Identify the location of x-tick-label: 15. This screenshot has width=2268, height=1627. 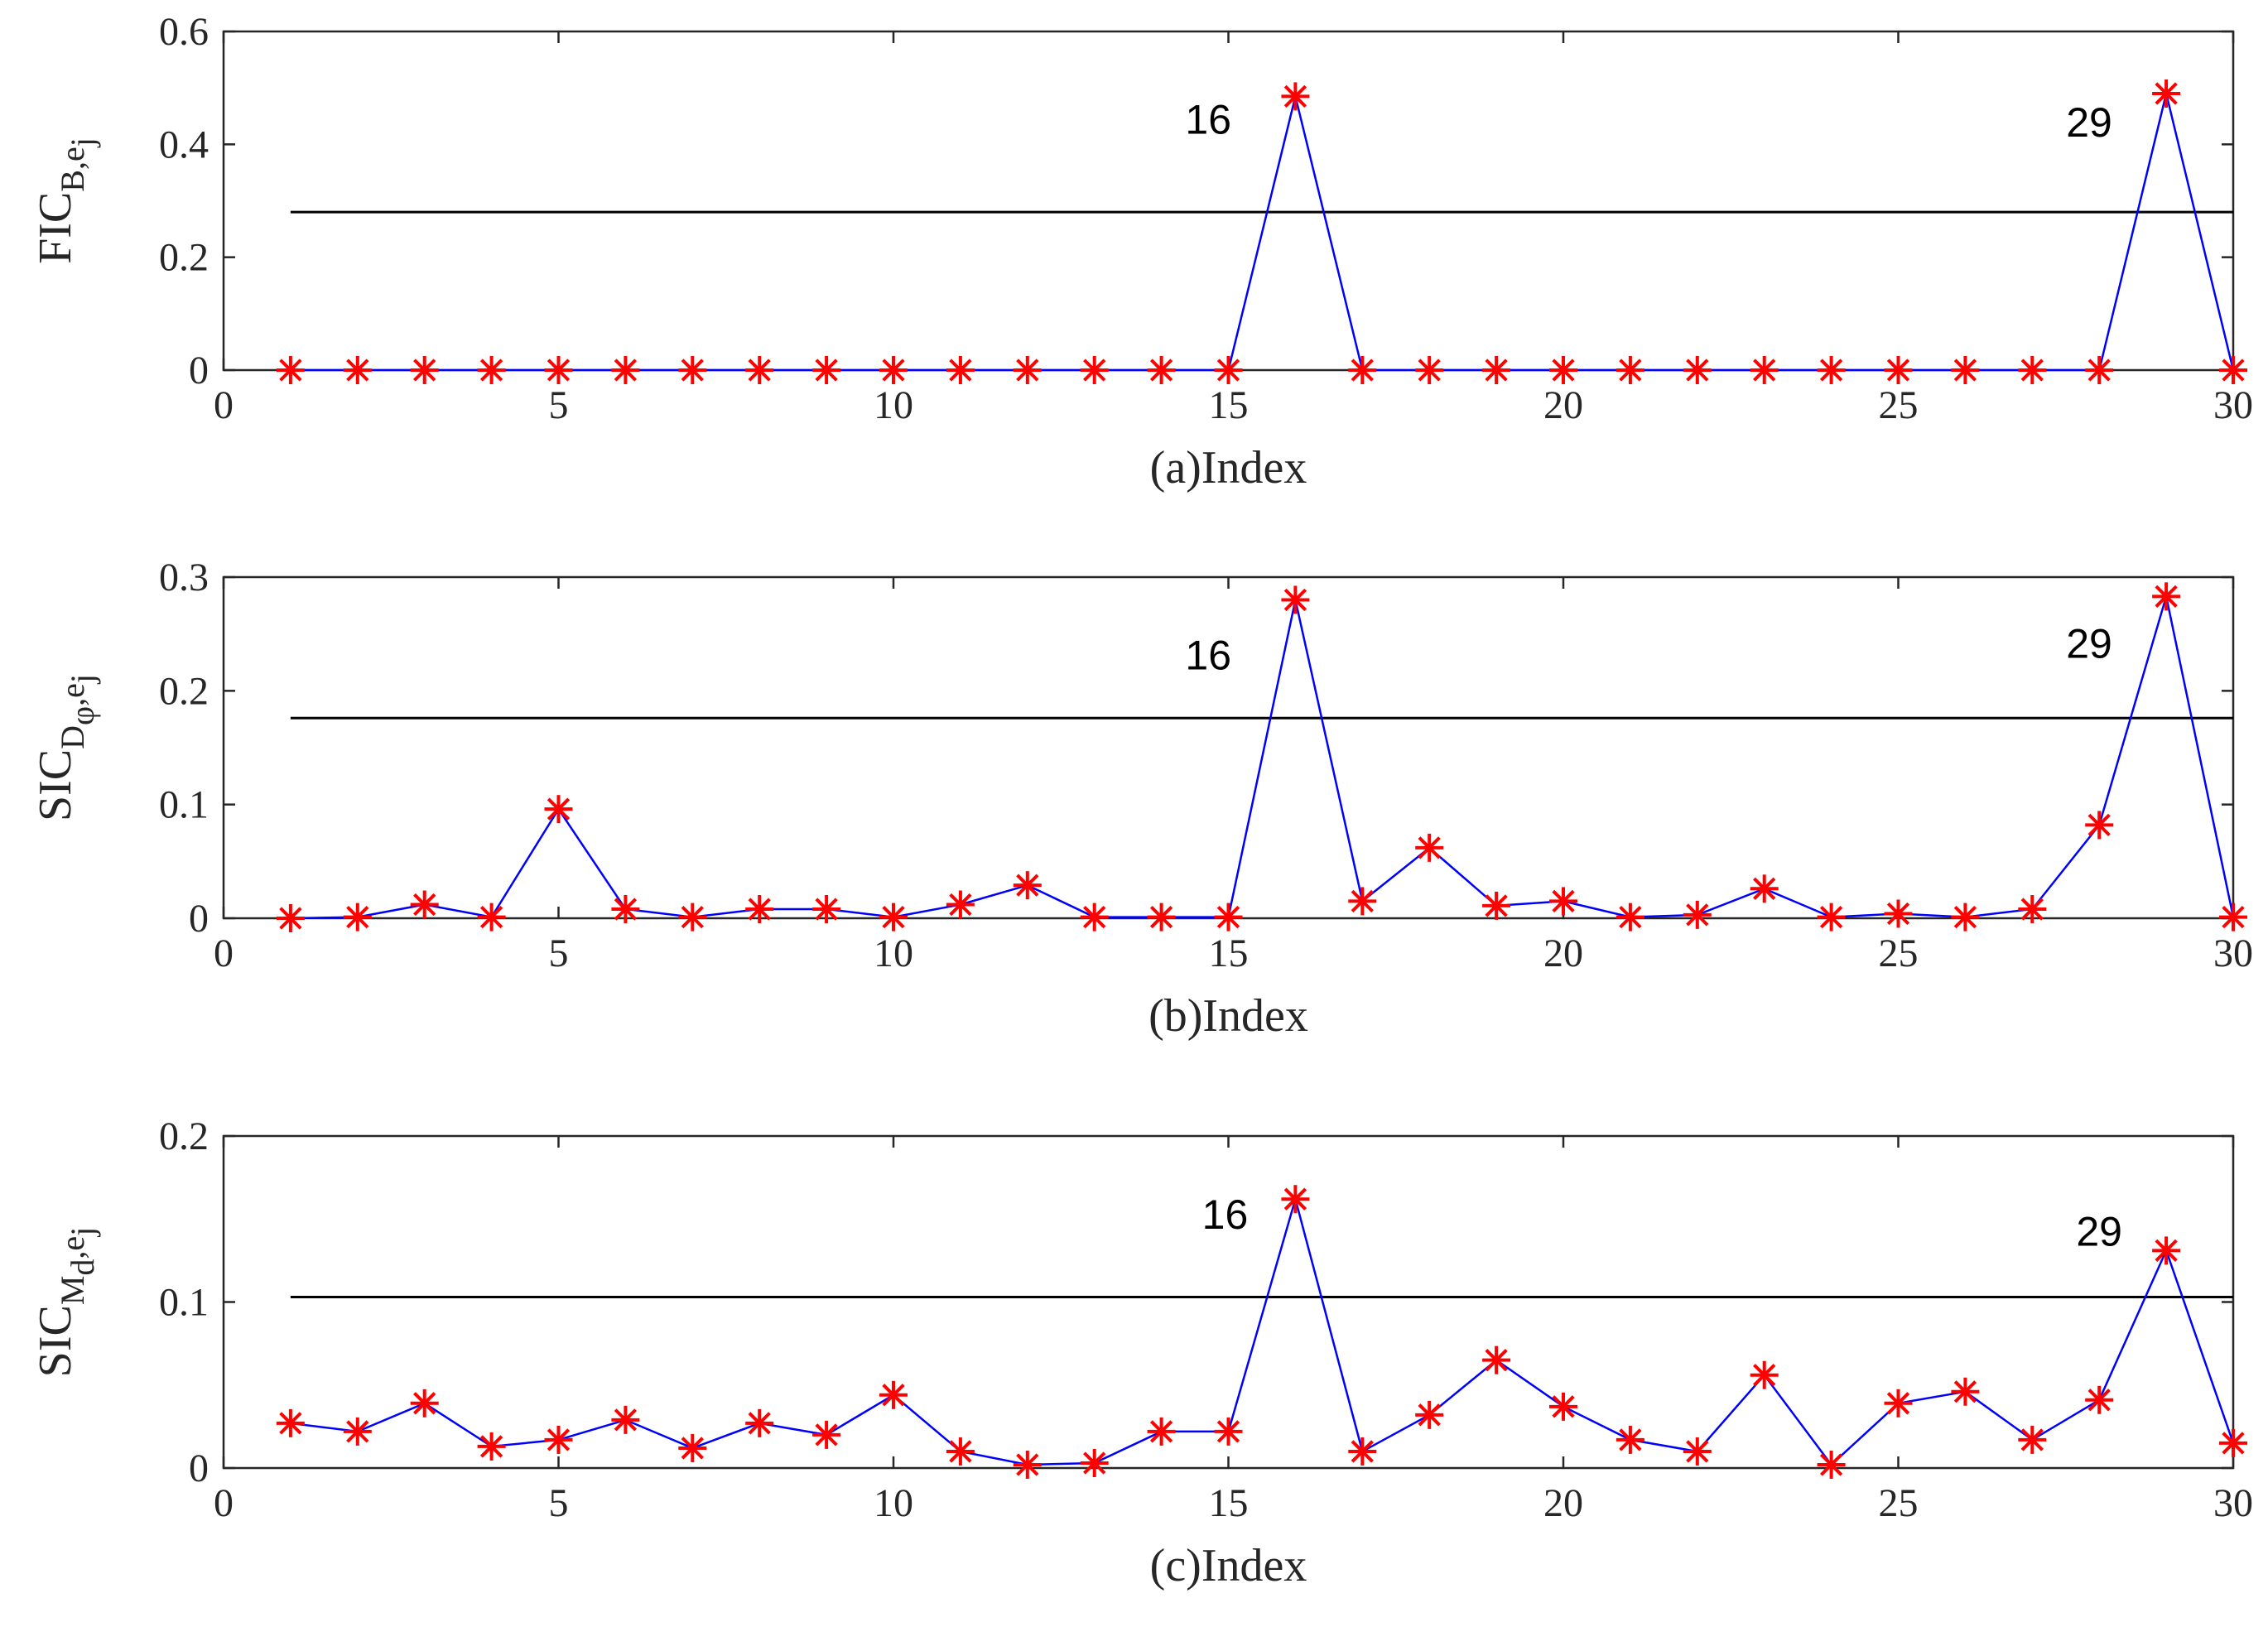
(1229, 953).